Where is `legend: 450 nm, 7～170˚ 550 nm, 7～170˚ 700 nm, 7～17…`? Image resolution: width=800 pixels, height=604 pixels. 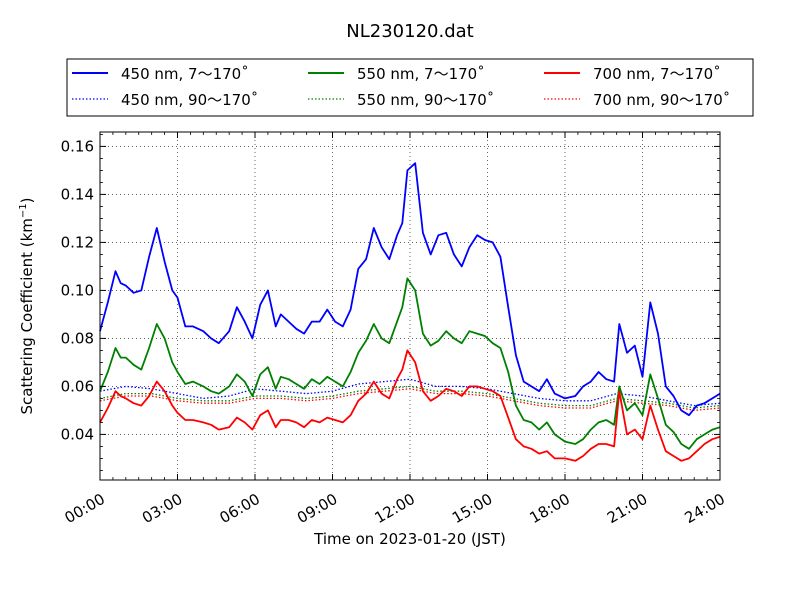
legend: 450 nm, 7～170˚ 550 nm, 7～170˚ 700 nm, 7～17… is located at coordinates (410, 87).